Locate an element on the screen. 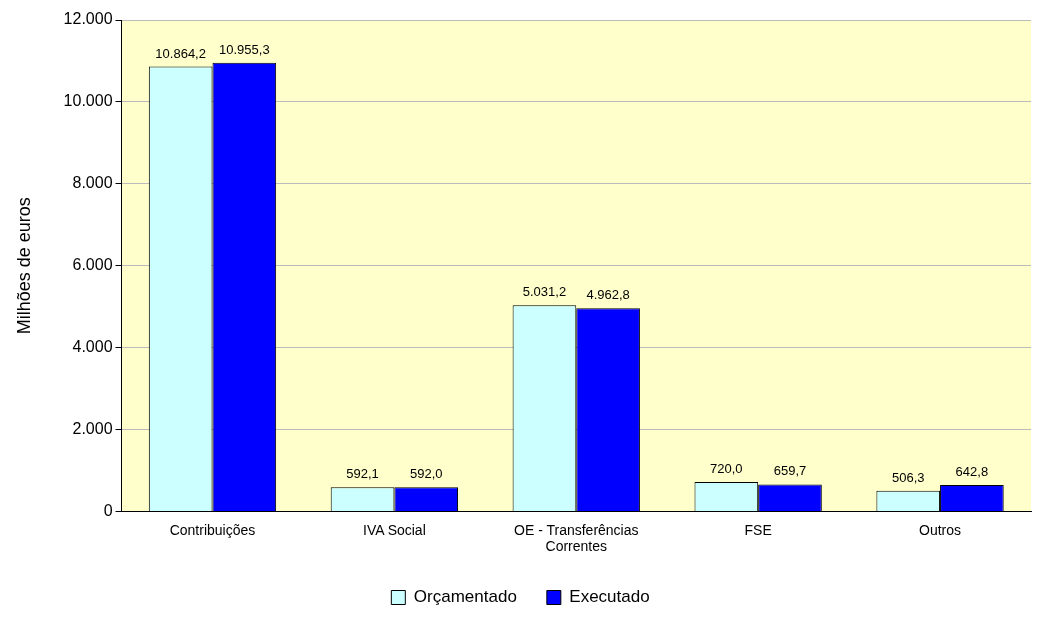 This screenshot has height=626, width=1051. data-label: 506,3 is located at coordinates (908, 477).